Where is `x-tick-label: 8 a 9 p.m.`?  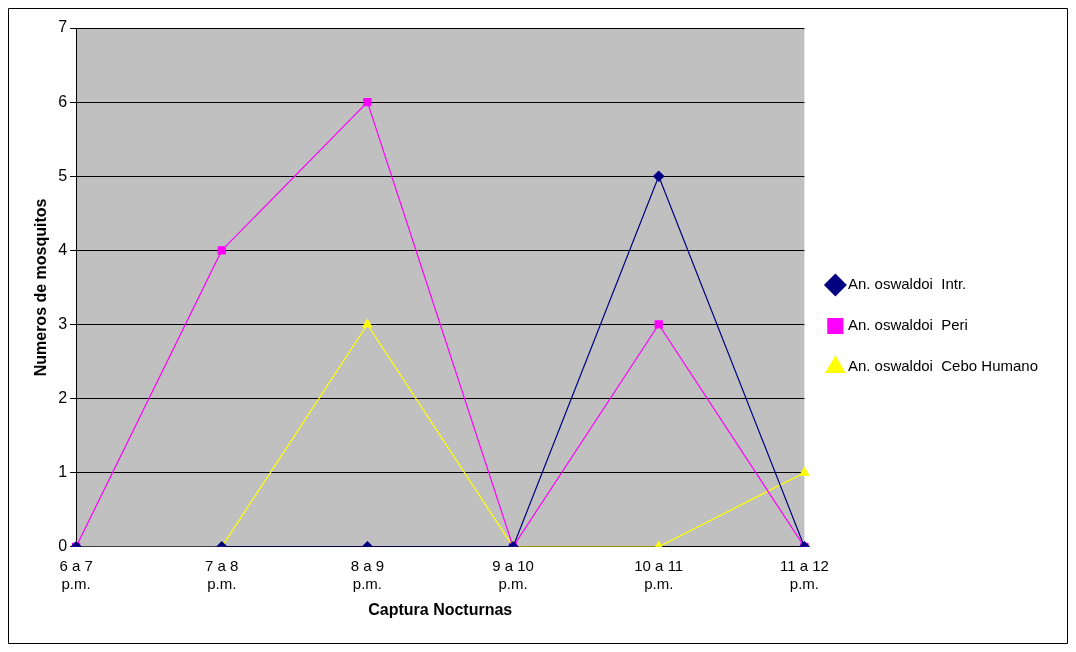 x-tick-label: 8 a 9 p.m. is located at coordinates (367, 574).